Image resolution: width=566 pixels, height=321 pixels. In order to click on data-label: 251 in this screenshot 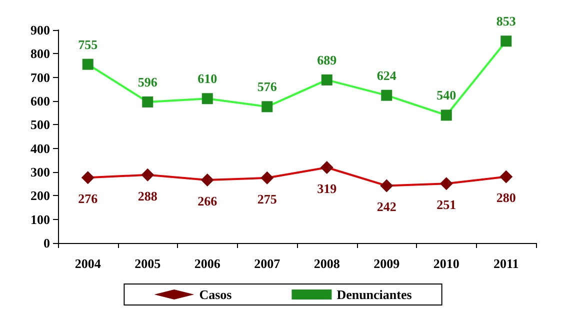, I will do `click(446, 204)`.